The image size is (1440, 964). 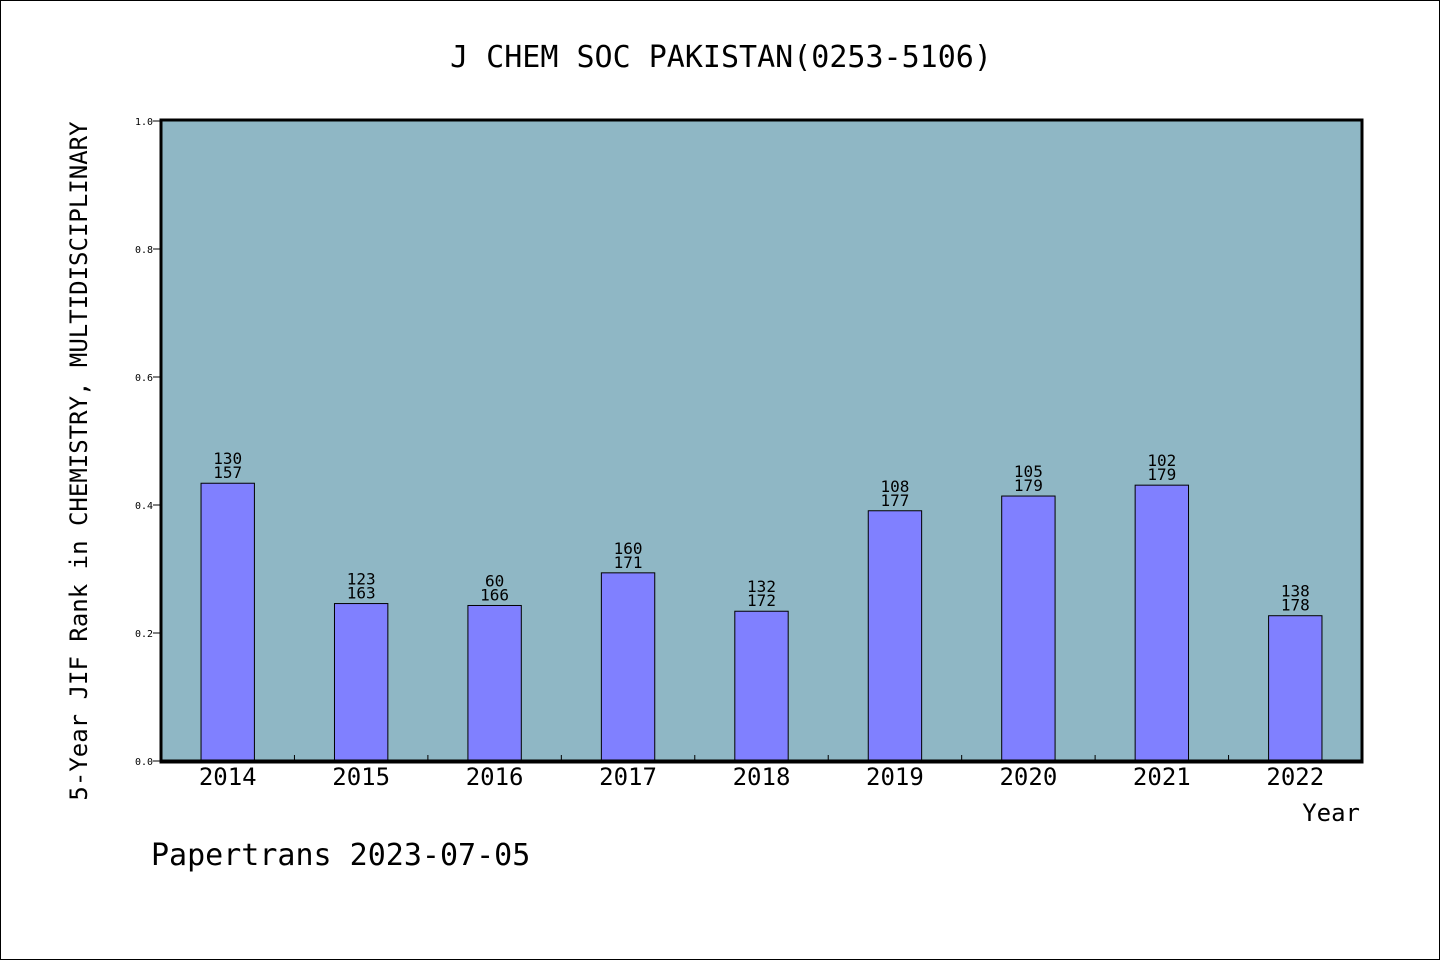 I want to click on bar-total-label: 172, so click(x=761, y=600).